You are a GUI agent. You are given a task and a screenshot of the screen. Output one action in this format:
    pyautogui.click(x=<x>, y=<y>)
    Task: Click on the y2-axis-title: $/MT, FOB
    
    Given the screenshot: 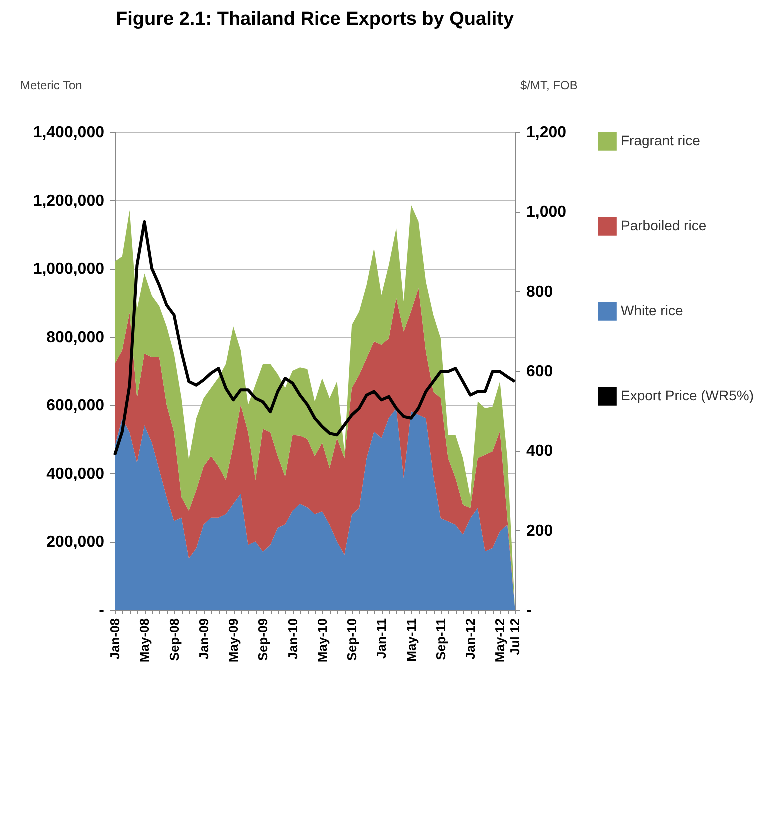 What is the action you would take?
    pyautogui.click(x=549, y=85)
    